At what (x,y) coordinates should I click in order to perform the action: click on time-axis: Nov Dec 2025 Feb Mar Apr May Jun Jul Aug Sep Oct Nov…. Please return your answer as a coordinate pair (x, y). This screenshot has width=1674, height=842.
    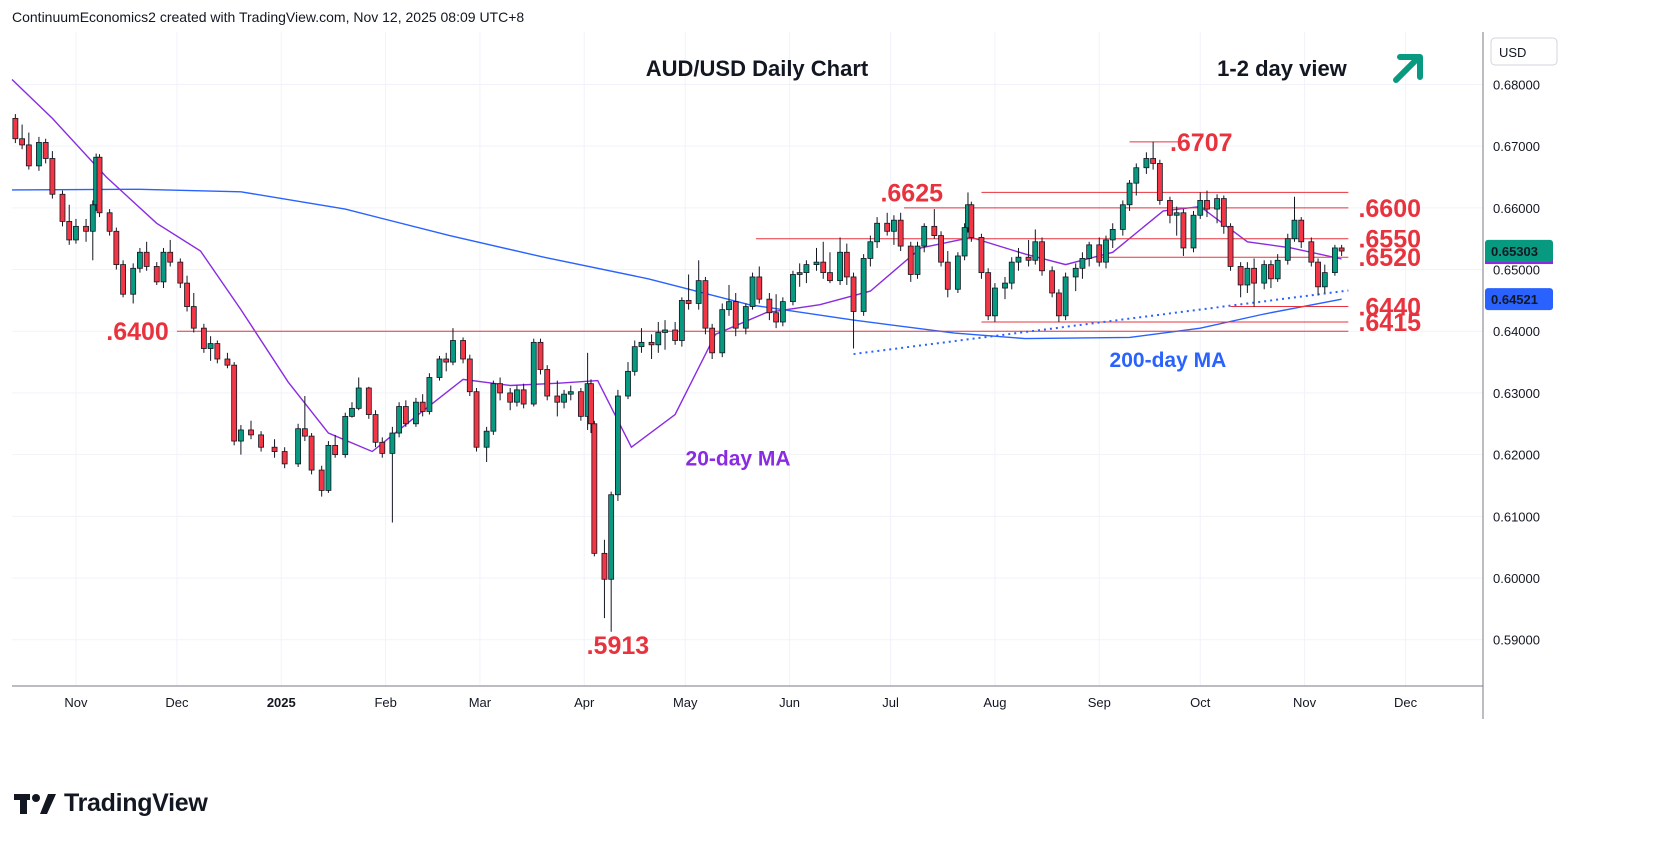
    Looking at the image, I should click on (740, 702).